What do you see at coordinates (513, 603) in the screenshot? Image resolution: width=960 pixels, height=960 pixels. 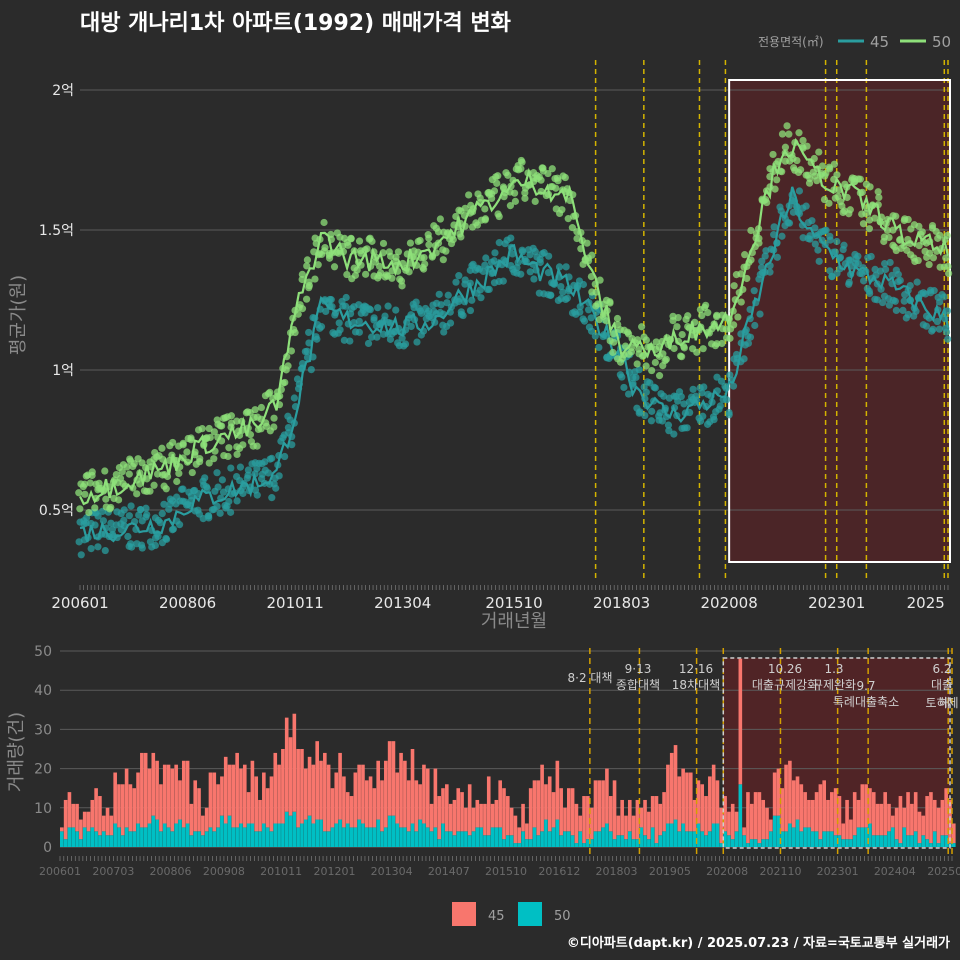 I see `x-tick-label: 201510` at bounding box center [513, 603].